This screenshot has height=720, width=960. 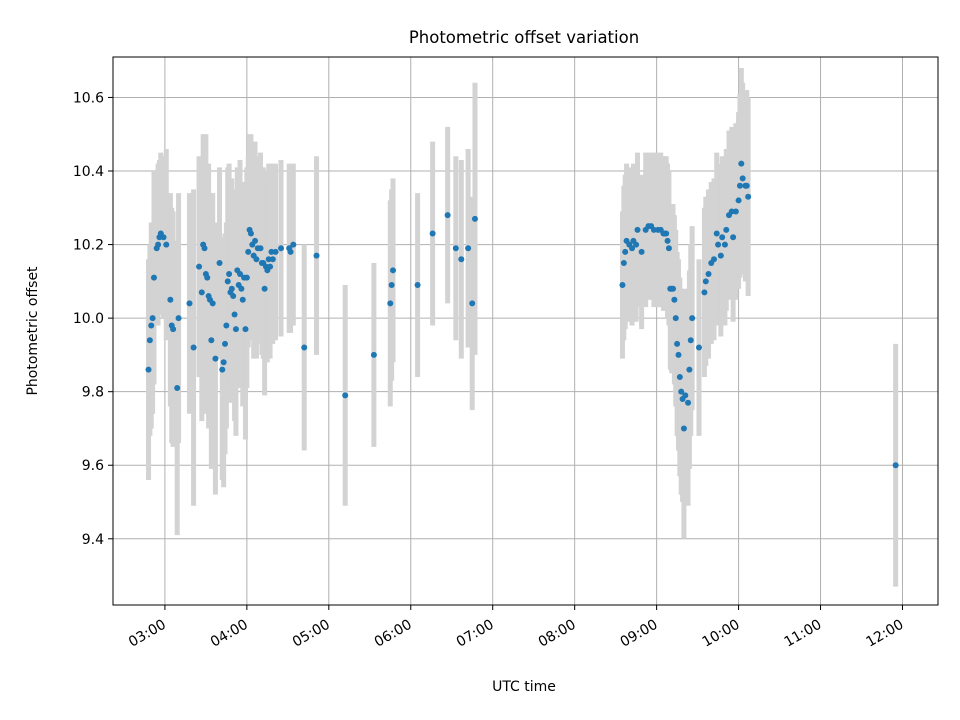 I want to click on chart-title: Photometric offset variation, so click(x=524, y=37).